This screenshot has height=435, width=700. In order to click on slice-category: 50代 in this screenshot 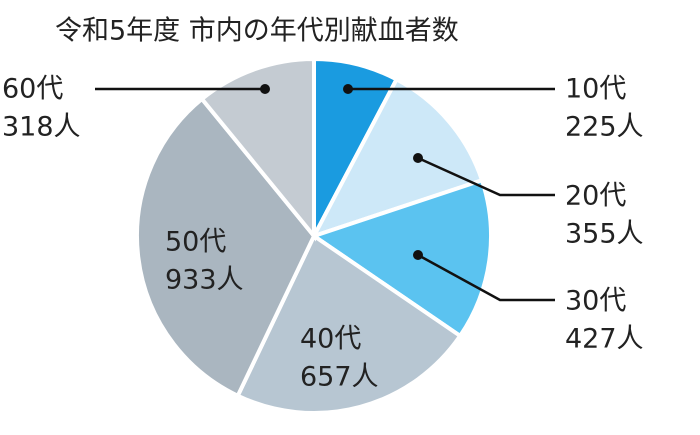, I will do `click(195, 242)`.